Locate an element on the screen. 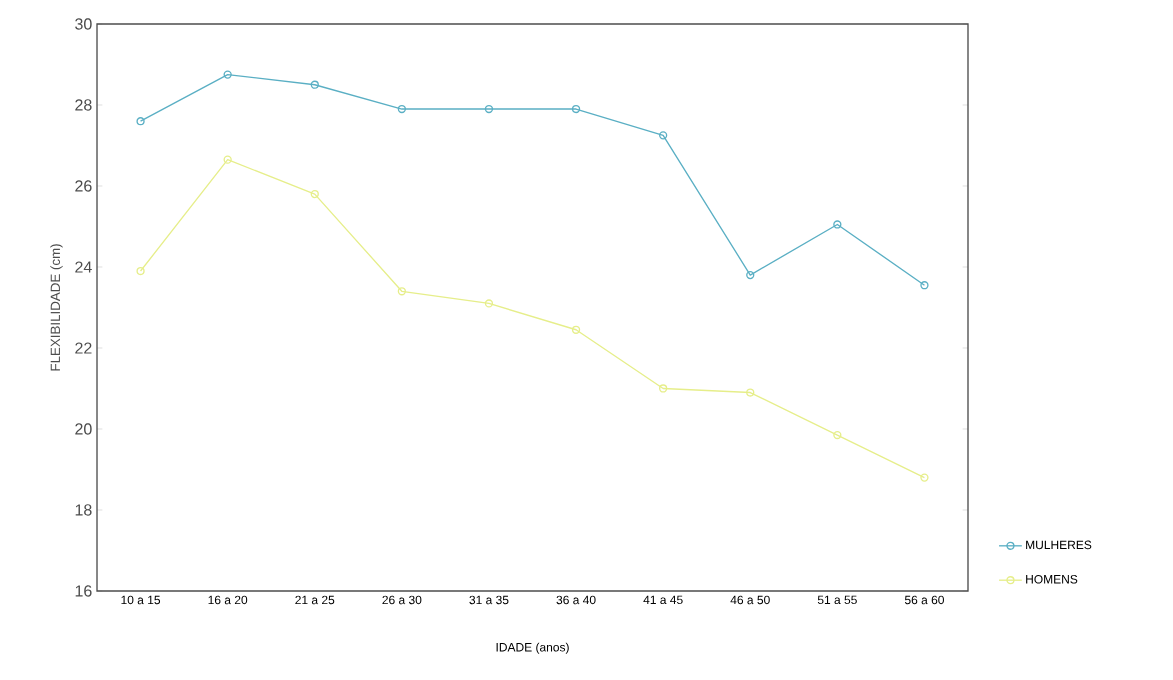 The width and height of the screenshot is (1173, 680). y-tick-label: 16 is located at coordinates (83, 591).